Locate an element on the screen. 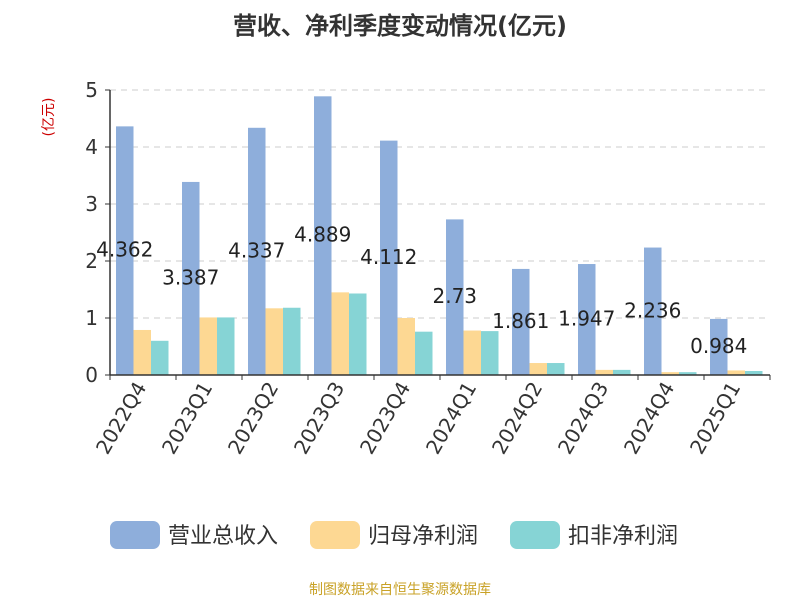 This screenshot has width=800, height=600. x-tick-label: 2023Q3 is located at coordinates (319, 418).